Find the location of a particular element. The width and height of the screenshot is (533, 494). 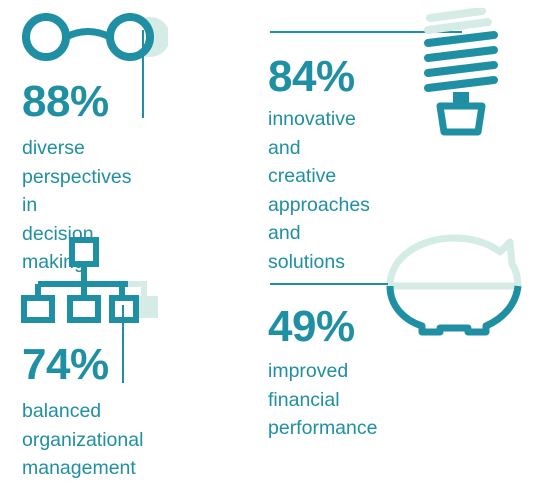

stat-label: diverse perspectives in decision making is located at coordinates (77, 205).